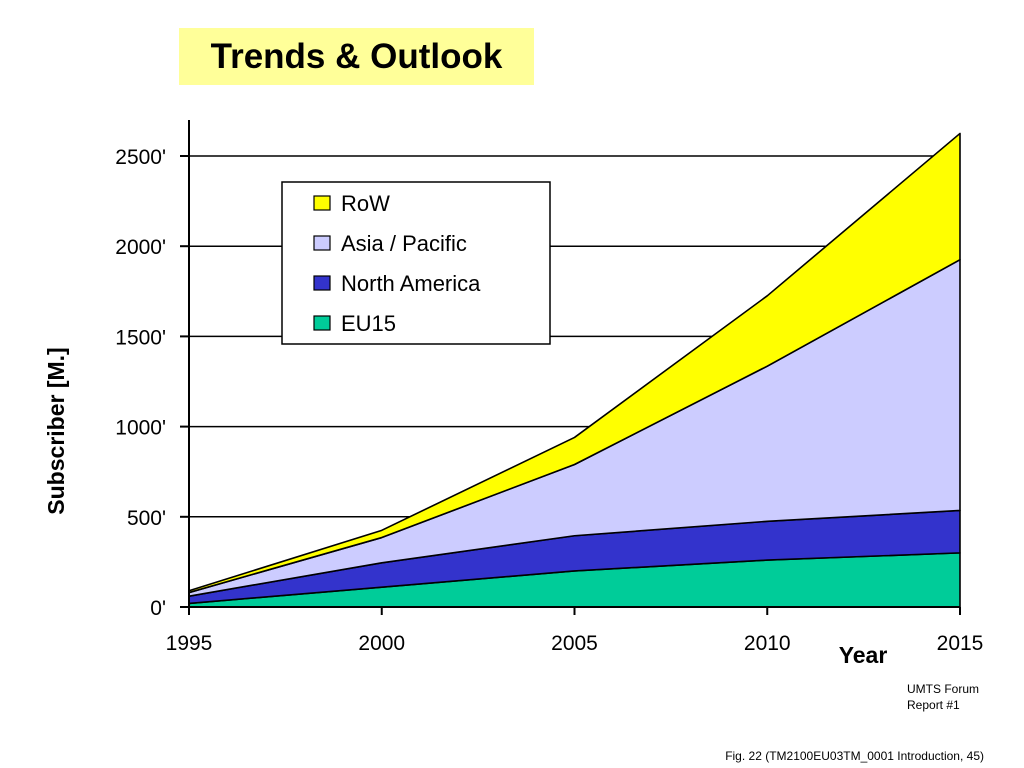 The width and height of the screenshot is (1024, 768). Describe the element at coordinates (56, 430) in the screenshot. I see `y-axis-label: Subscriber [M.]` at that location.